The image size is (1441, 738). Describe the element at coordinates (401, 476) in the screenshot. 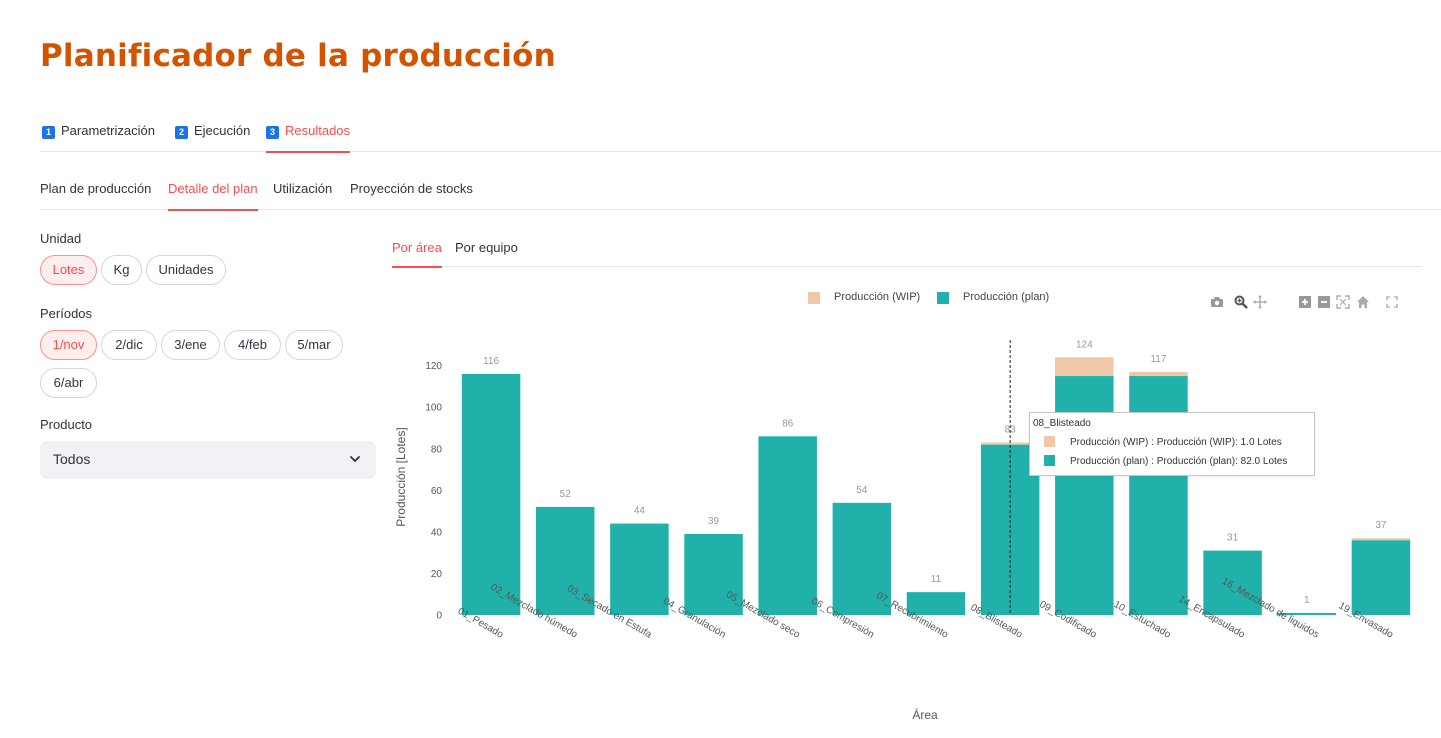

I see `y-axis-title: Producción [Lotes]` at that location.